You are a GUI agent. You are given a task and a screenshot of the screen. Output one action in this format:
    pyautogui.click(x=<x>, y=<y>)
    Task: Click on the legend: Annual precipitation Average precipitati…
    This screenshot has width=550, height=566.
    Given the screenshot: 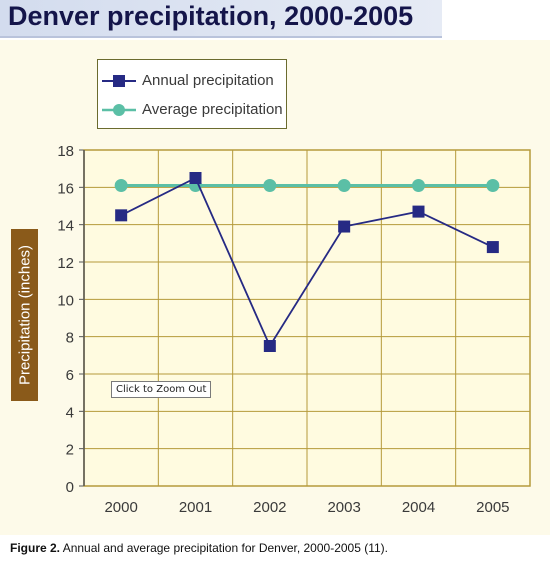 What is the action you would take?
    pyautogui.click(x=192, y=94)
    